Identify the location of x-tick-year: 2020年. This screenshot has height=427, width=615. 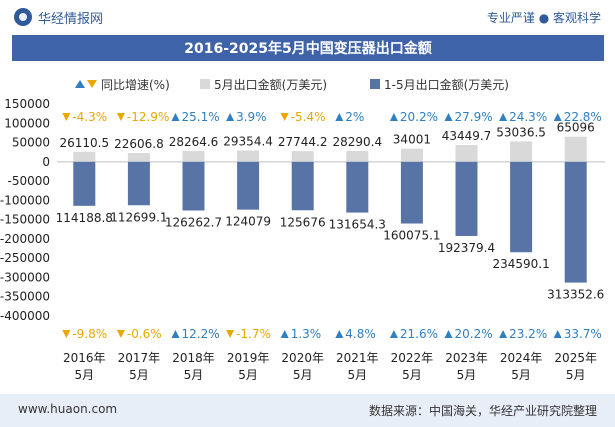
(302, 358).